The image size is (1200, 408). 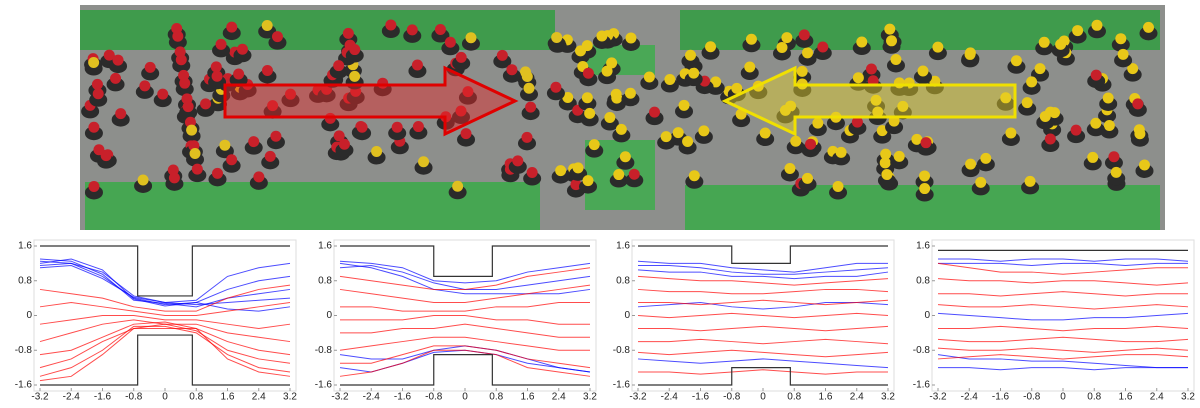 I want to click on fence-bottom-left, so click(x=312, y=206).